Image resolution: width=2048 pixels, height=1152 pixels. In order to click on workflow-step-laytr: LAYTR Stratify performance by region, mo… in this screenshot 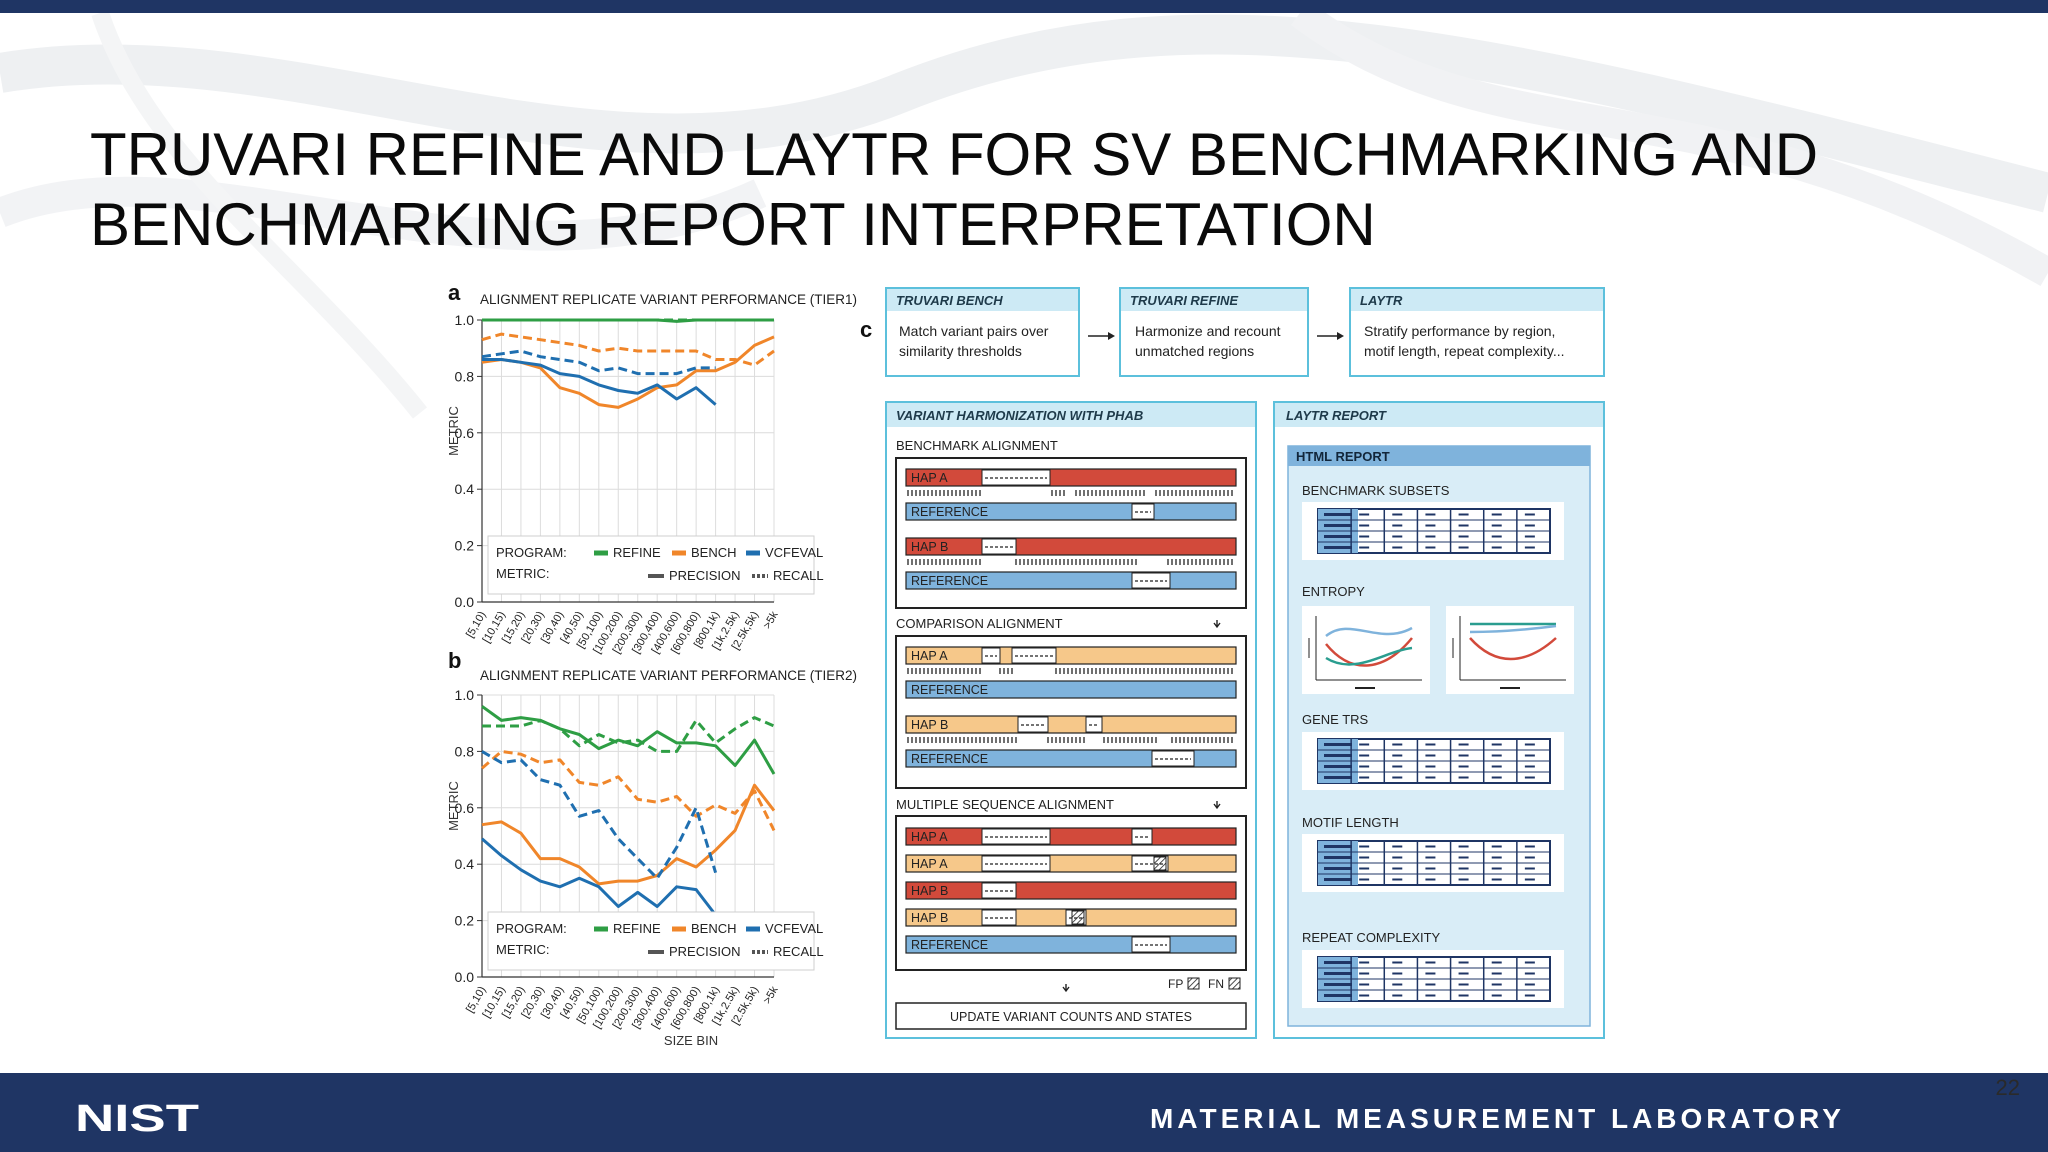, I will do `click(1477, 332)`.